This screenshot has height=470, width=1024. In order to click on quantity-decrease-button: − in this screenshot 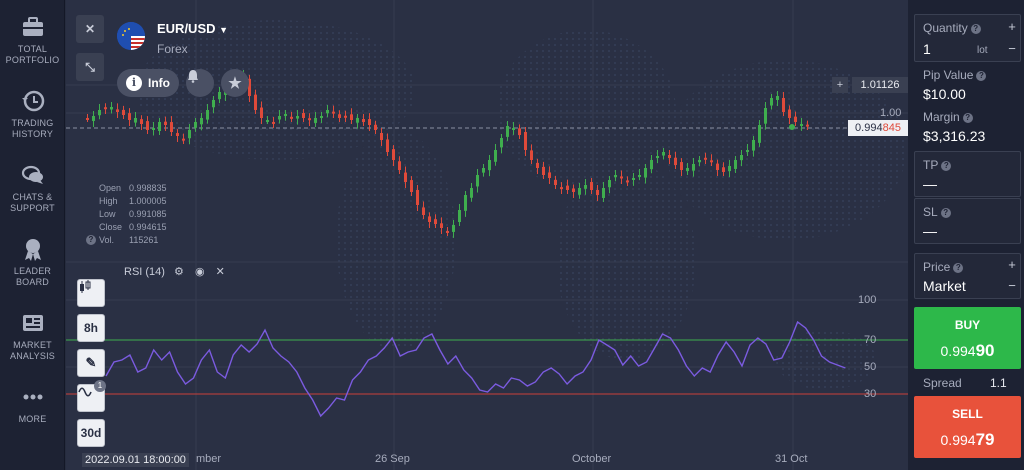, I will do `click(1012, 48)`.